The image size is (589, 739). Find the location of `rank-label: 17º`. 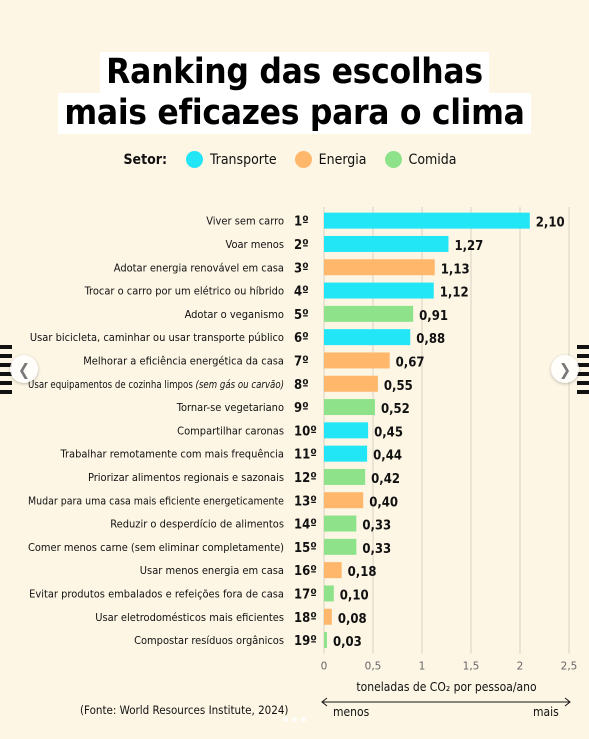

rank-label: 17º is located at coordinates (305, 594).